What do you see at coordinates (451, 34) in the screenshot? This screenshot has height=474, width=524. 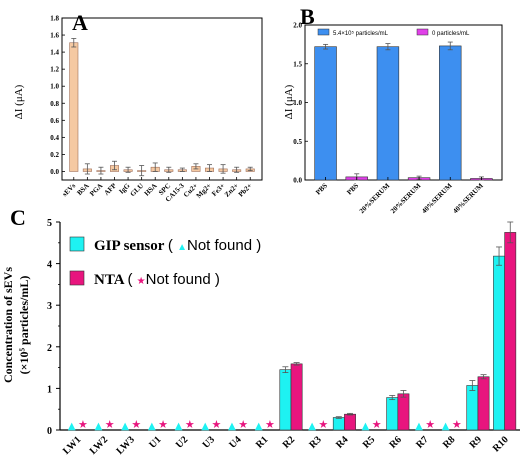 I see `panel-b-legend-label: 0 particles/mL` at bounding box center [451, 34].